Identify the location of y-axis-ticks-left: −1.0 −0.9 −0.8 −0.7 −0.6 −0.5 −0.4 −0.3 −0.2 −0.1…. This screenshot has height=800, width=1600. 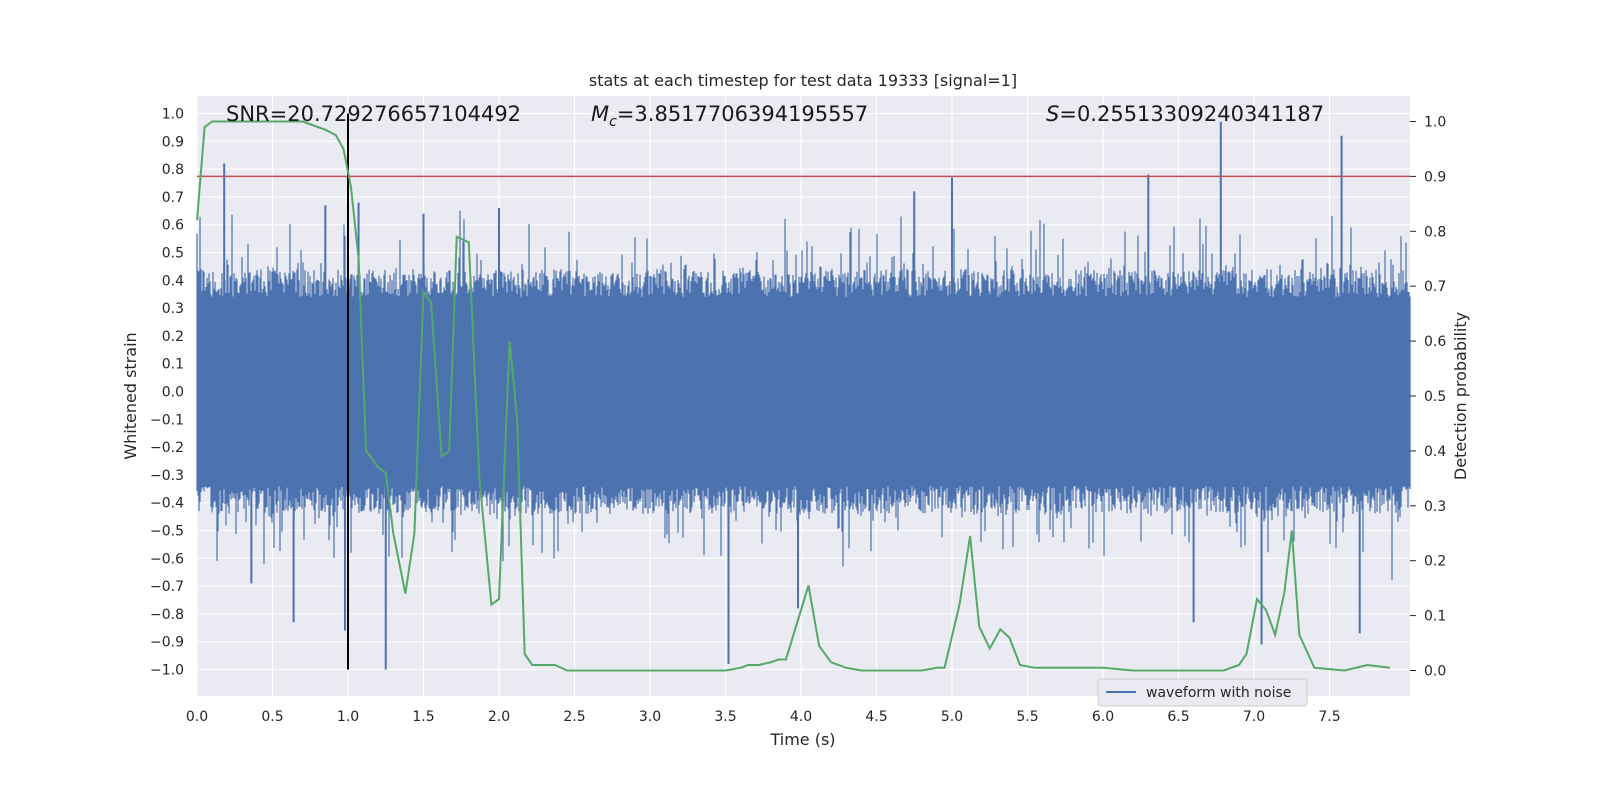
(167, 393).